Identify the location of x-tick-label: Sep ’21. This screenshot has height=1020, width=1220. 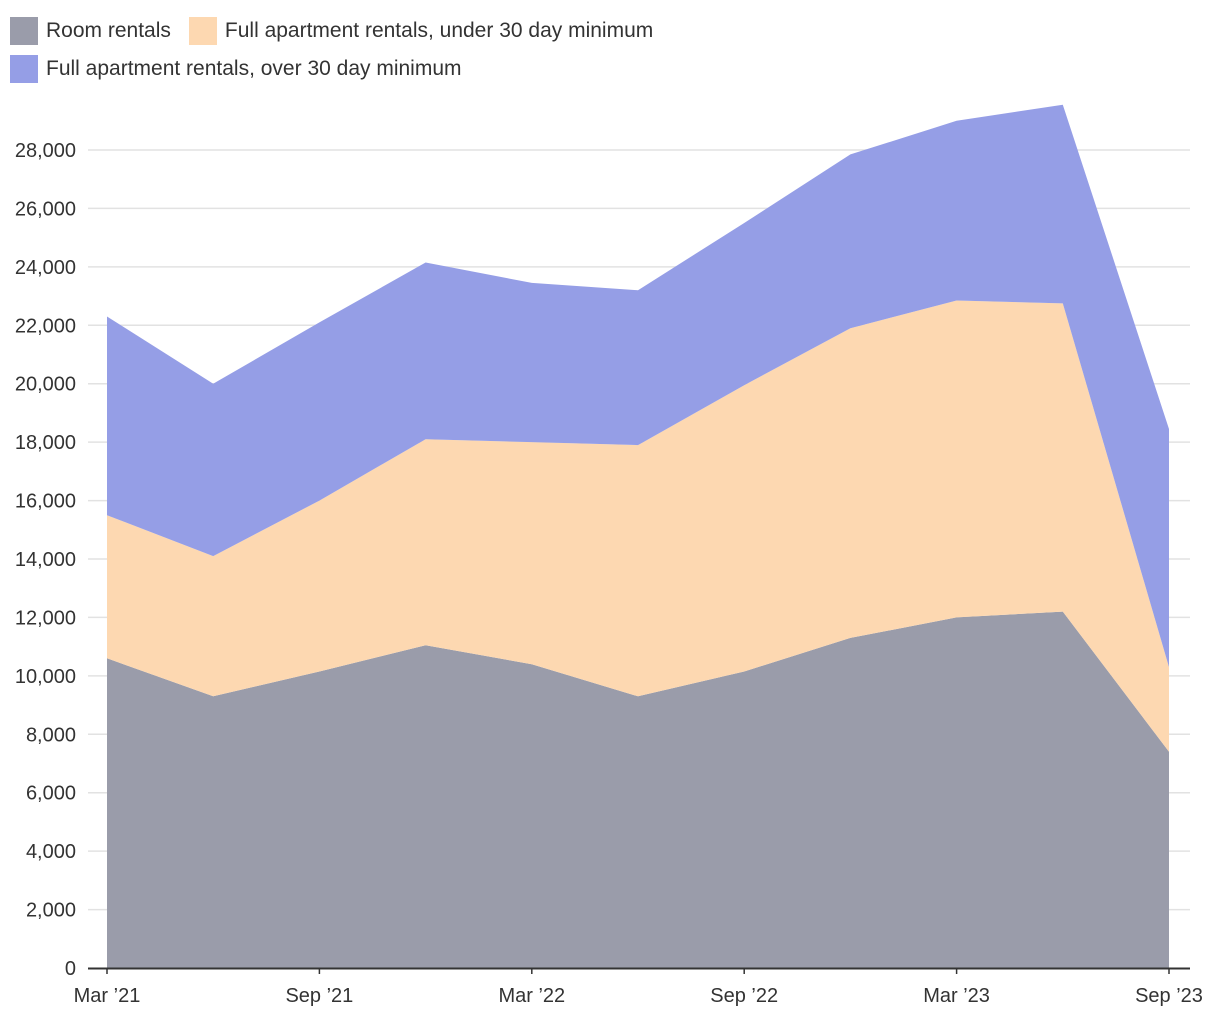
(319, 996).